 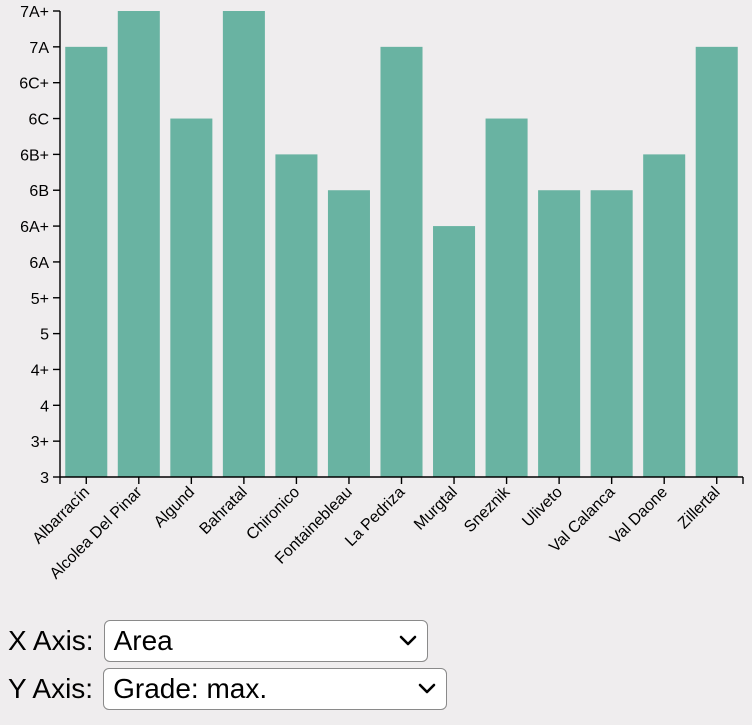 I want to click on y-tick-label: 6C, so click(x=39, y=120).